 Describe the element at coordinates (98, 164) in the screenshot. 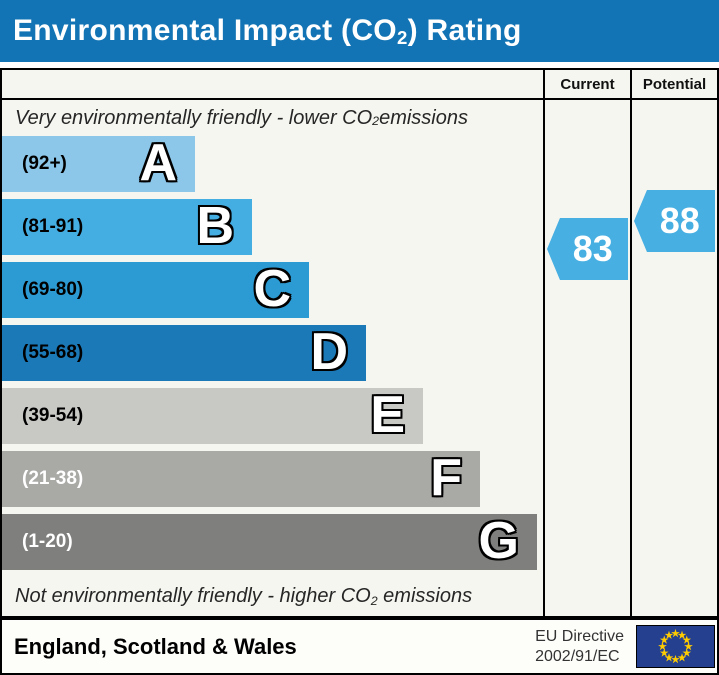

I see `band-bar-a: (92+) A` at that location.